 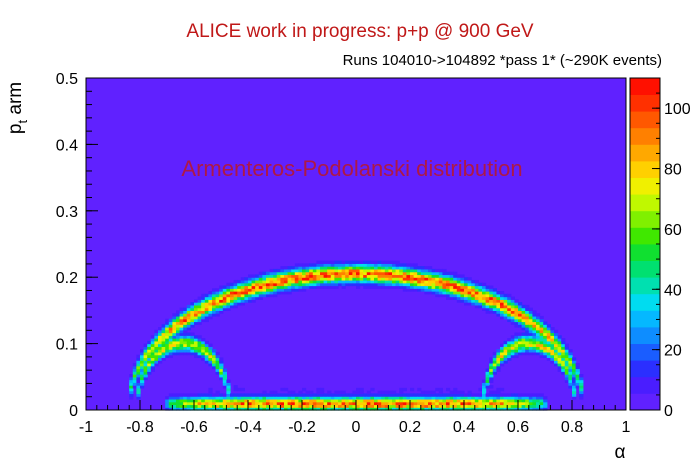 I want to click on y-axis-label-subscript: t, so click(x=22, y=122).